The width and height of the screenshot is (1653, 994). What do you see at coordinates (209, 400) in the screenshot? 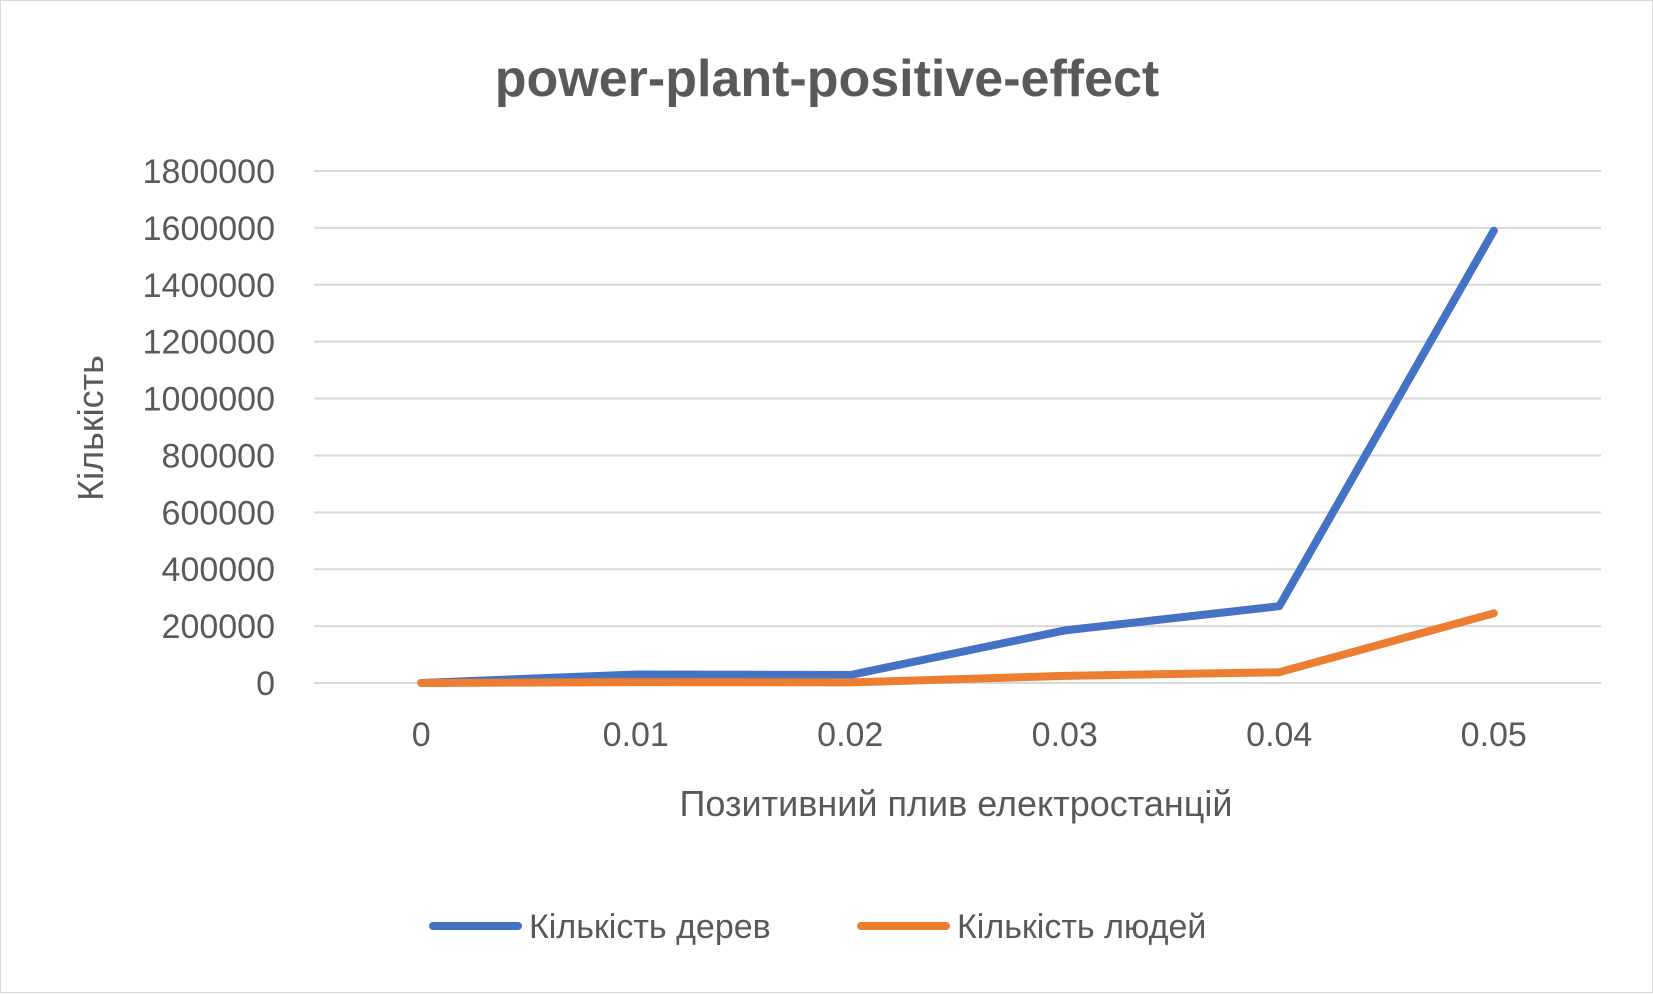
I see `y-tick-label: 1000000` at bounding box center [209, 400].